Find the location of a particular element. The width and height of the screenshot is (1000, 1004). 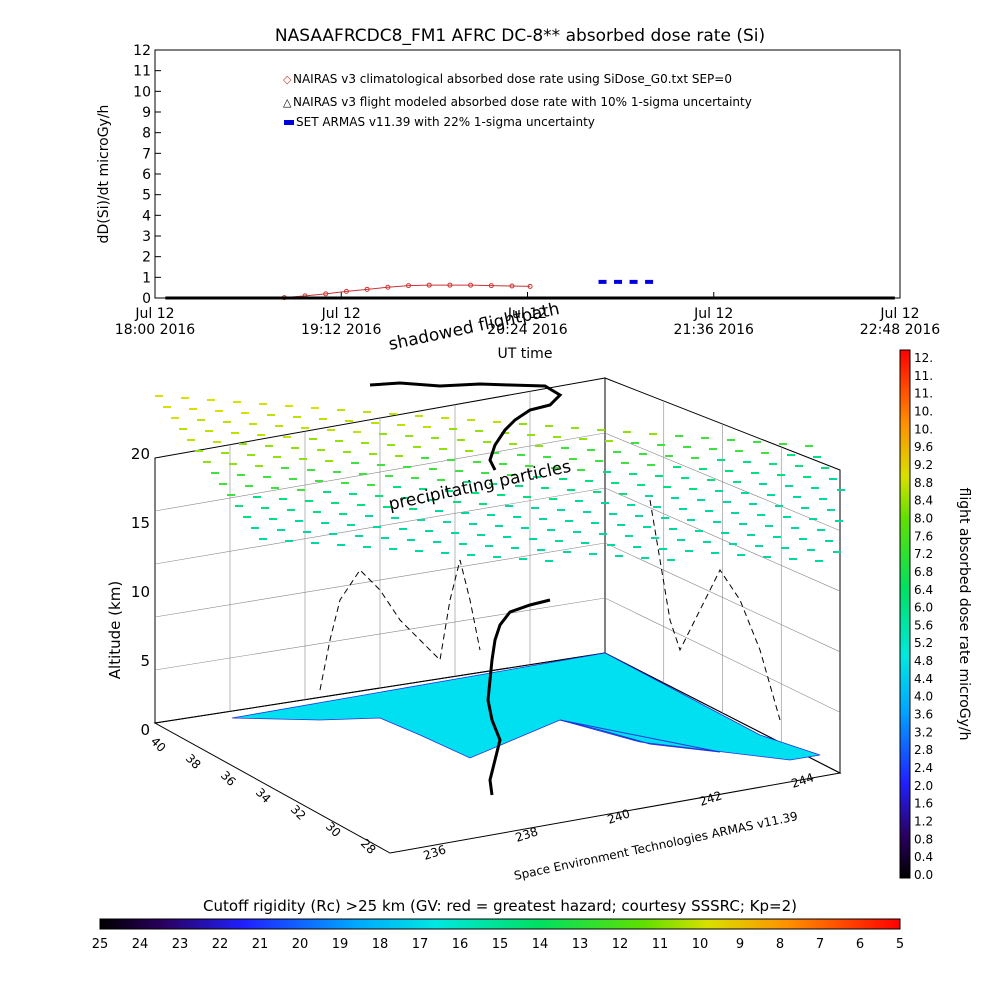

colorbar-vertical-tick-label: 7.2 is located at coordinates (923, 554).